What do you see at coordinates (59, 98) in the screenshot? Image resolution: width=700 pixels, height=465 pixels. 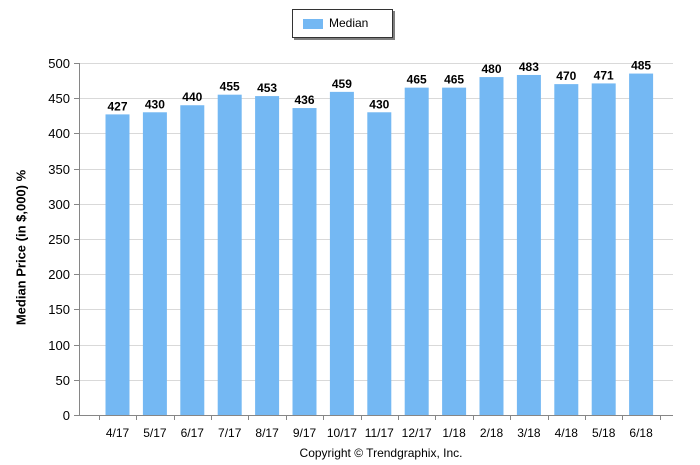 I see `y-tick-label: 450` at bounding box center [59, 98].